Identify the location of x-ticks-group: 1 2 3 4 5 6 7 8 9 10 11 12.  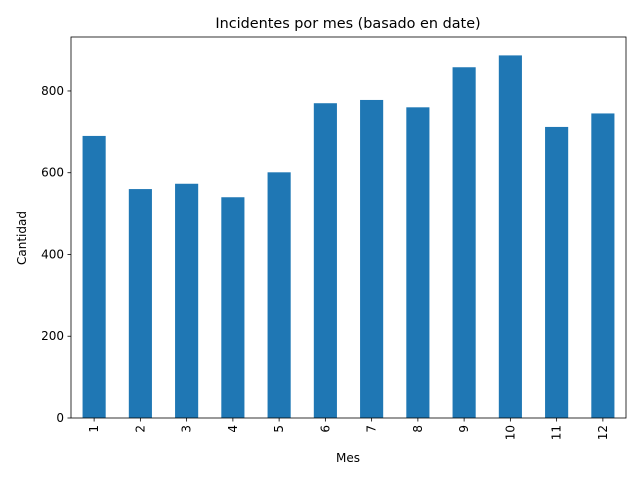
(348, 429).